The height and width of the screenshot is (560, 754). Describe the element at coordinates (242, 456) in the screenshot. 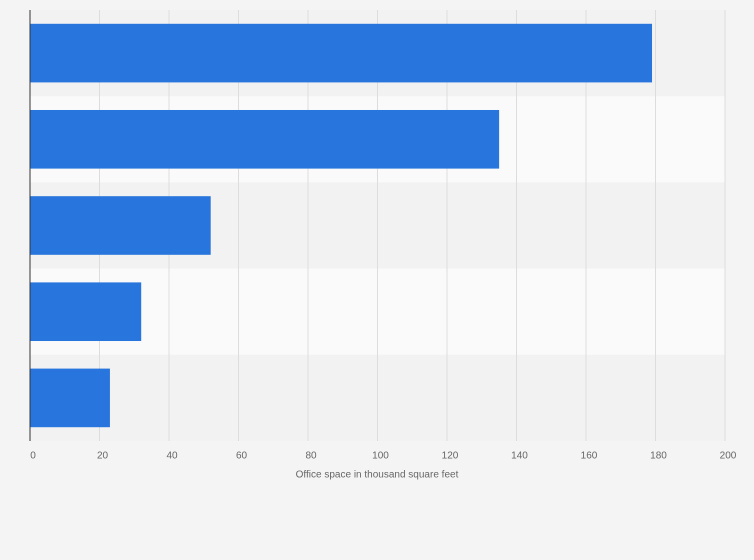

I see `x-tick-label: 60` at that location.